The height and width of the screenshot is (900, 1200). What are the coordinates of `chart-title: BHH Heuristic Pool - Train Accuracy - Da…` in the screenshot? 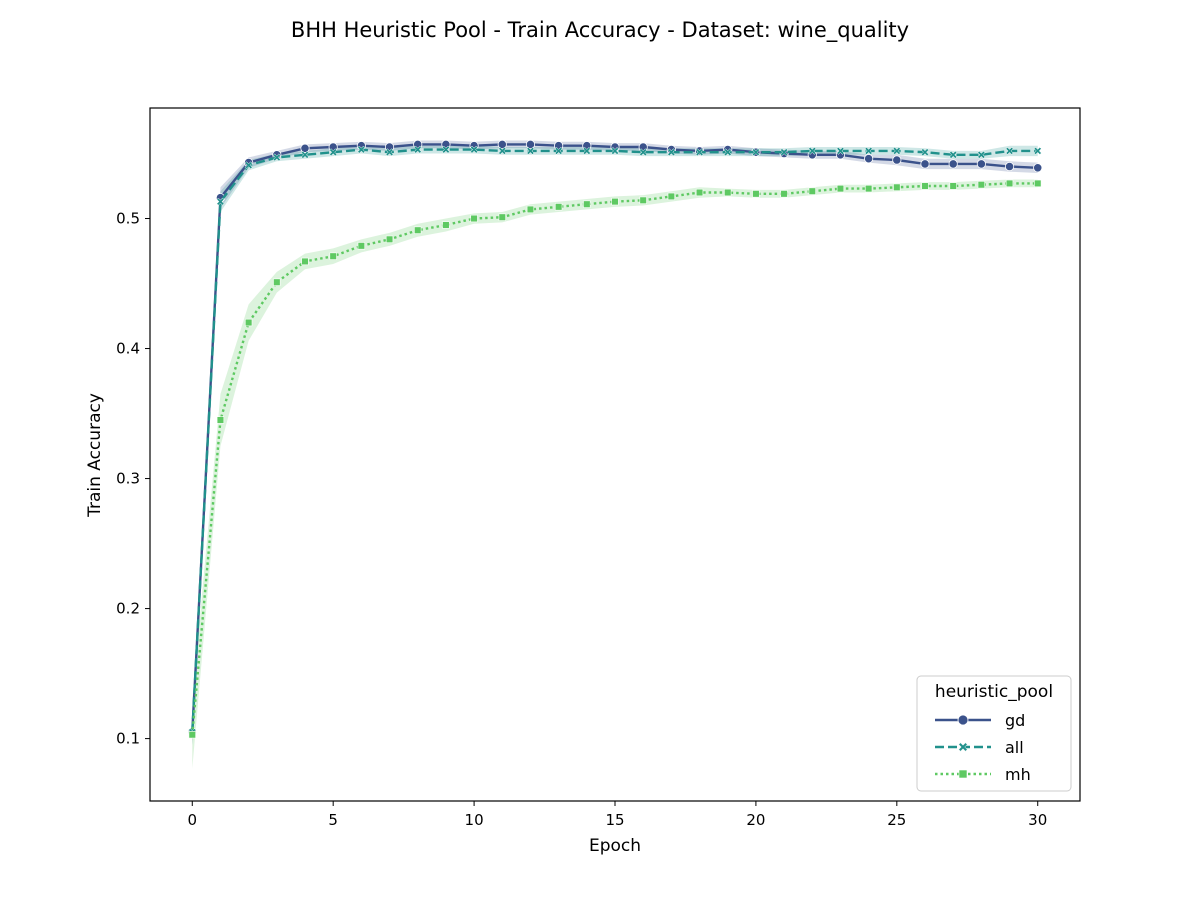 It's located at (600, 30).